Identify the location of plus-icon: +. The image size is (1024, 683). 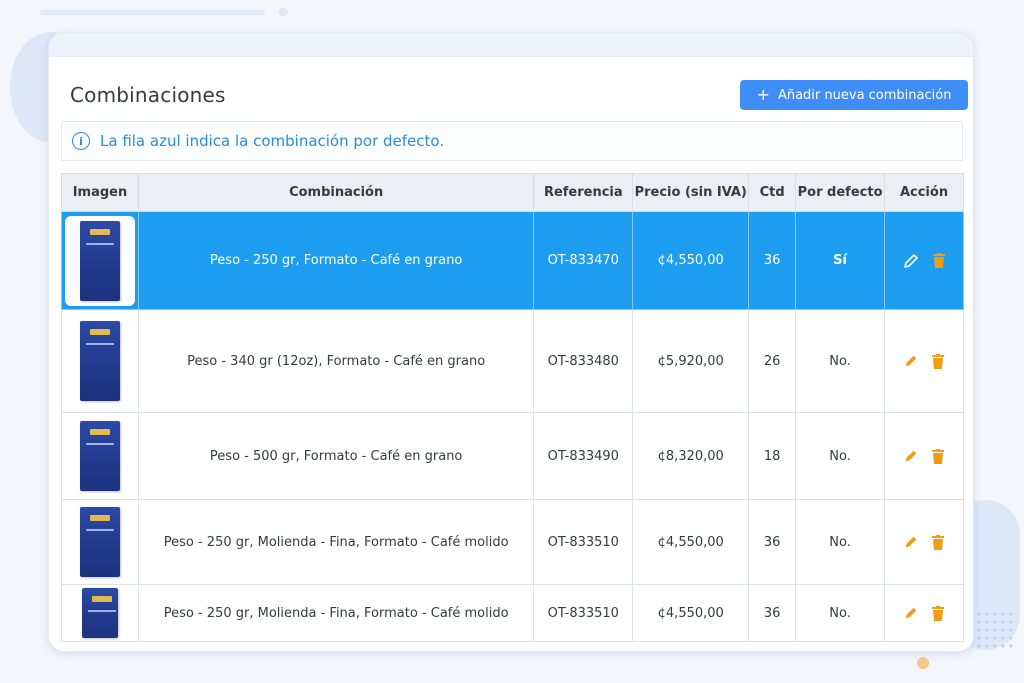
(763, 94).